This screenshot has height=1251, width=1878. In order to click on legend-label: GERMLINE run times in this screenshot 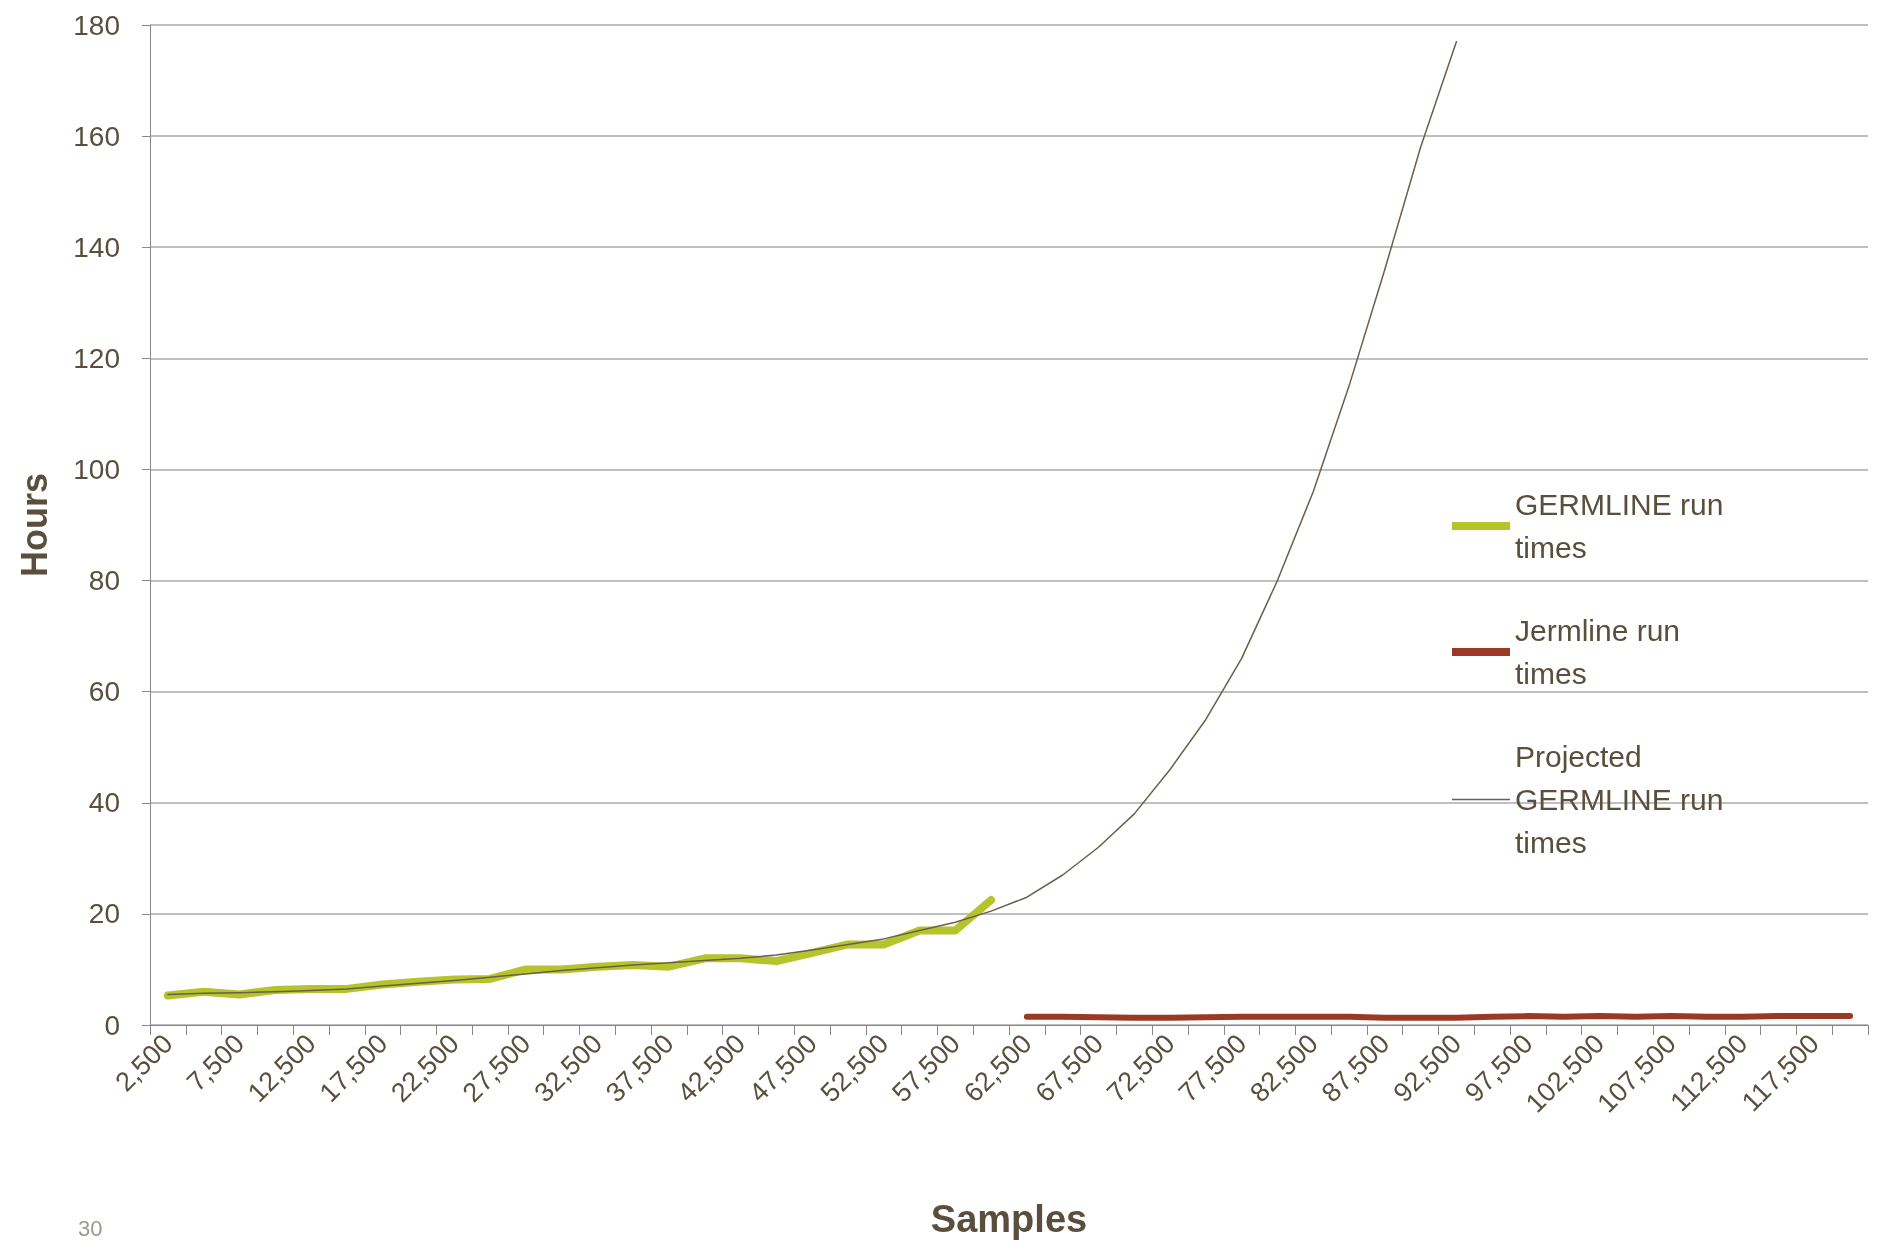, I will do `click(1623, 526)`.